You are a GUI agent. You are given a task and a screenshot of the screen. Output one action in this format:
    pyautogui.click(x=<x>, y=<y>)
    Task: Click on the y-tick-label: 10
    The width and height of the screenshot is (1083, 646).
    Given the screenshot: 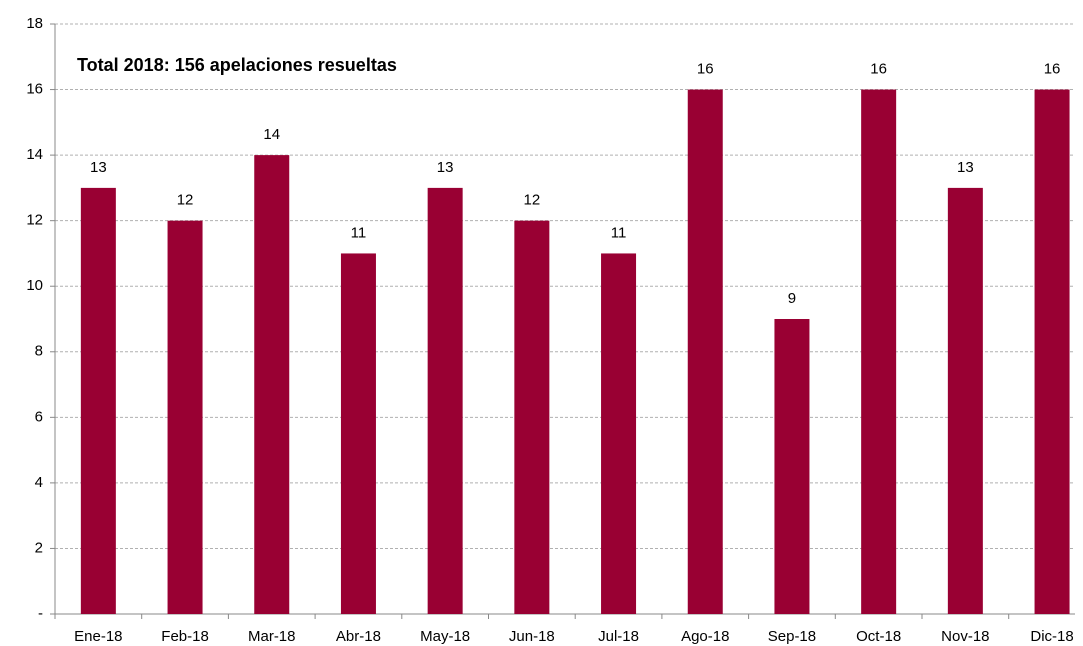 What is the action you would take?
    pyautogui.click(x=34, y=285)
    